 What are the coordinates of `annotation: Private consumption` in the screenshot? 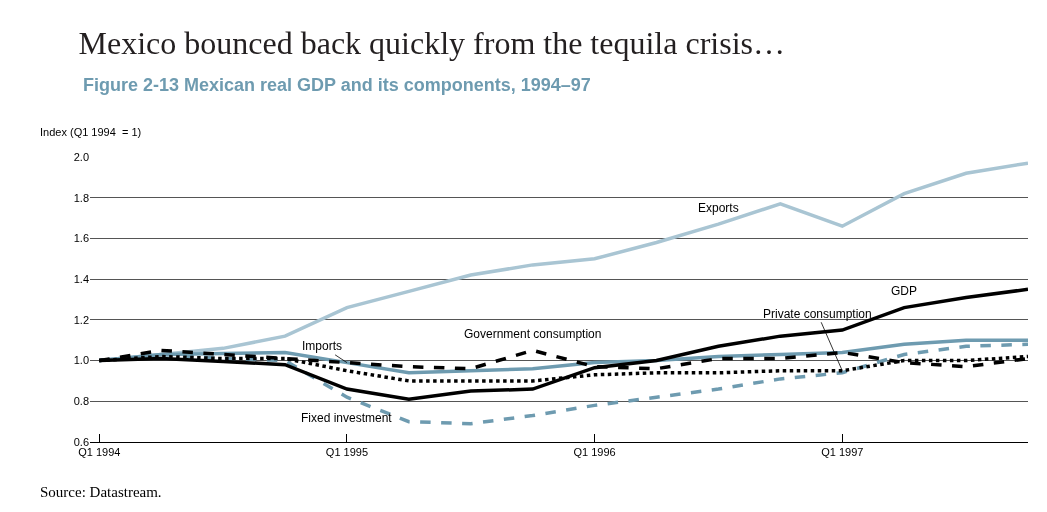 It's located at (817, 314).